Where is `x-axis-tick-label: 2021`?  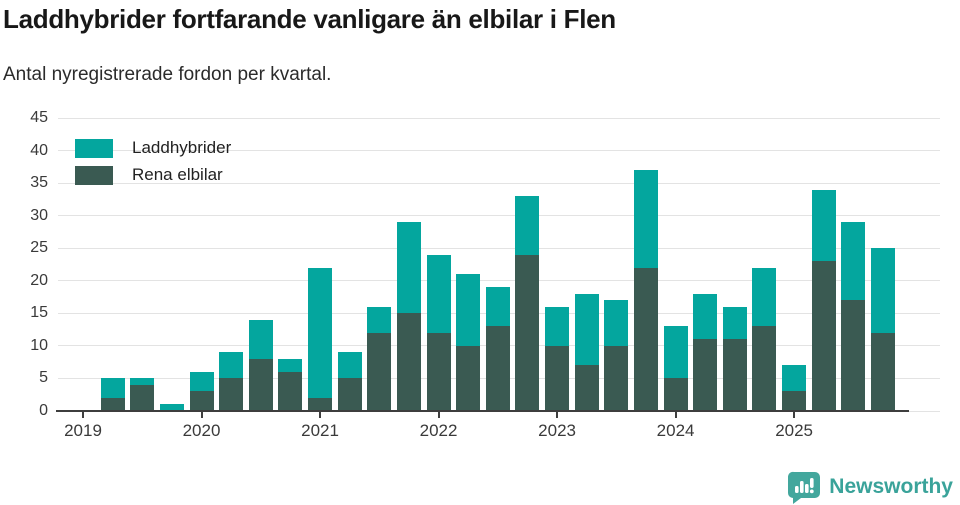
x-axis-tick-label: 2021 is located at coordinates (320, 430).